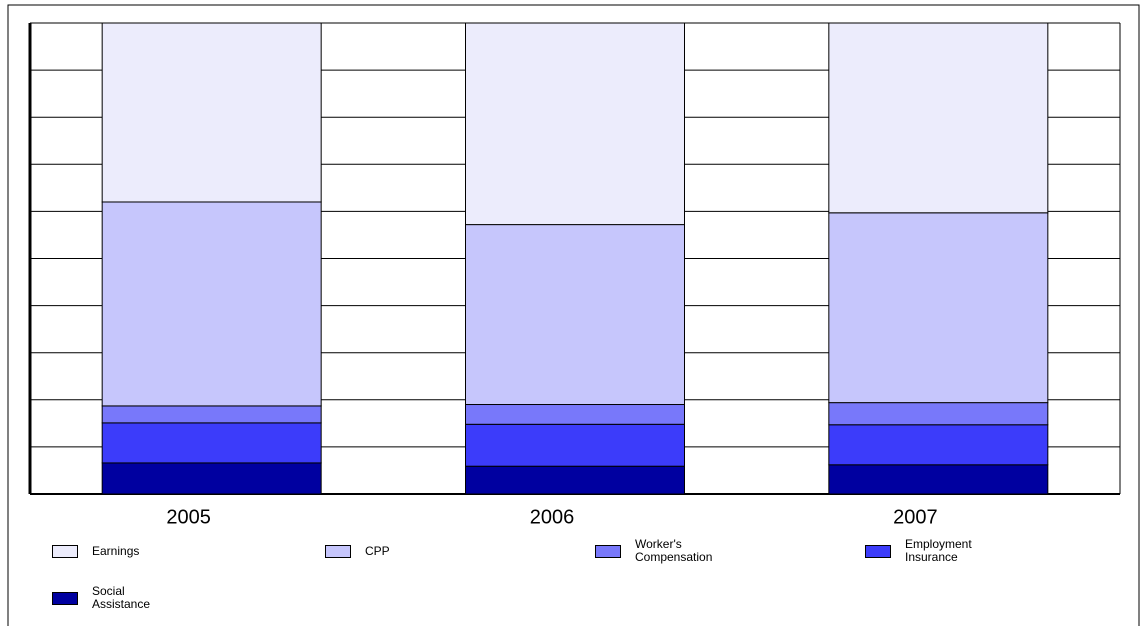 This screenshot has height=626, width=1147. I want to click on legend-label: Worker's Compensation, so click(674, 550).